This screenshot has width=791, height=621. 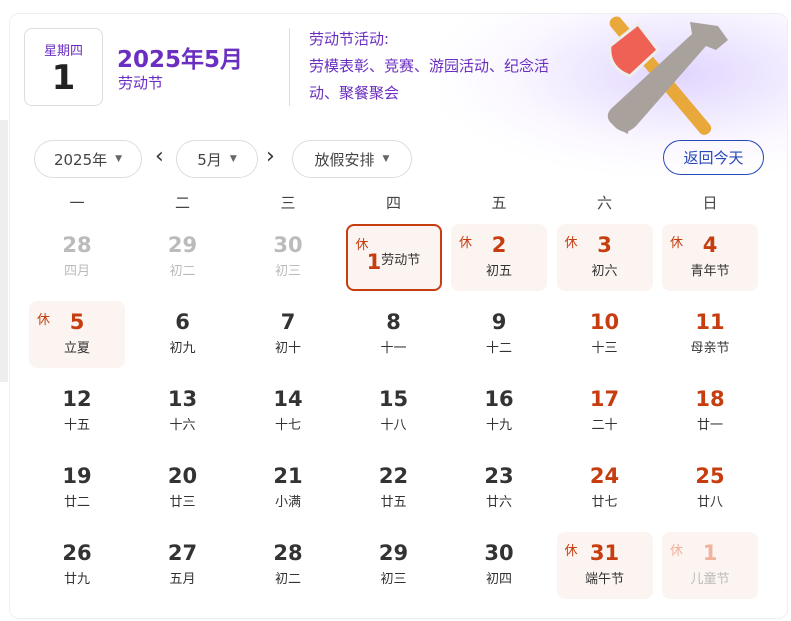 I want to click on day-cell: 7 初十, so click(x=288, y=334).